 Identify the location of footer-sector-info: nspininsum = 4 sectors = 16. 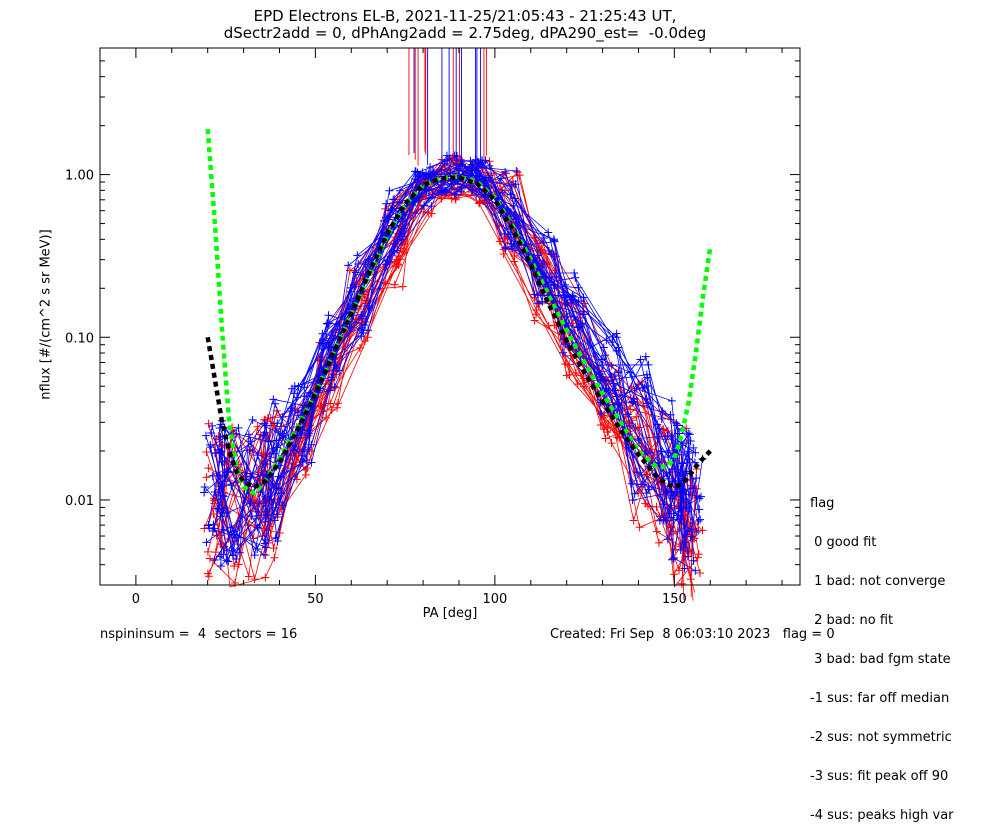
(199, 634).